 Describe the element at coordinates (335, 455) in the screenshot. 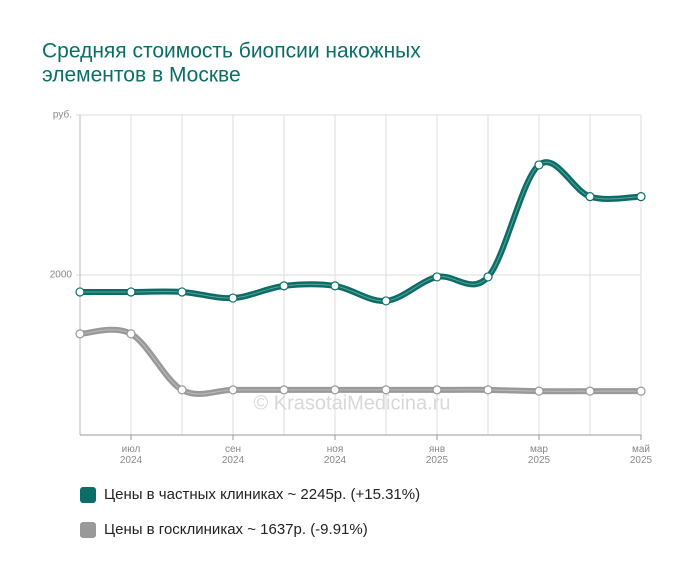

I see `x-tick-label: ноя 2024` at that location.